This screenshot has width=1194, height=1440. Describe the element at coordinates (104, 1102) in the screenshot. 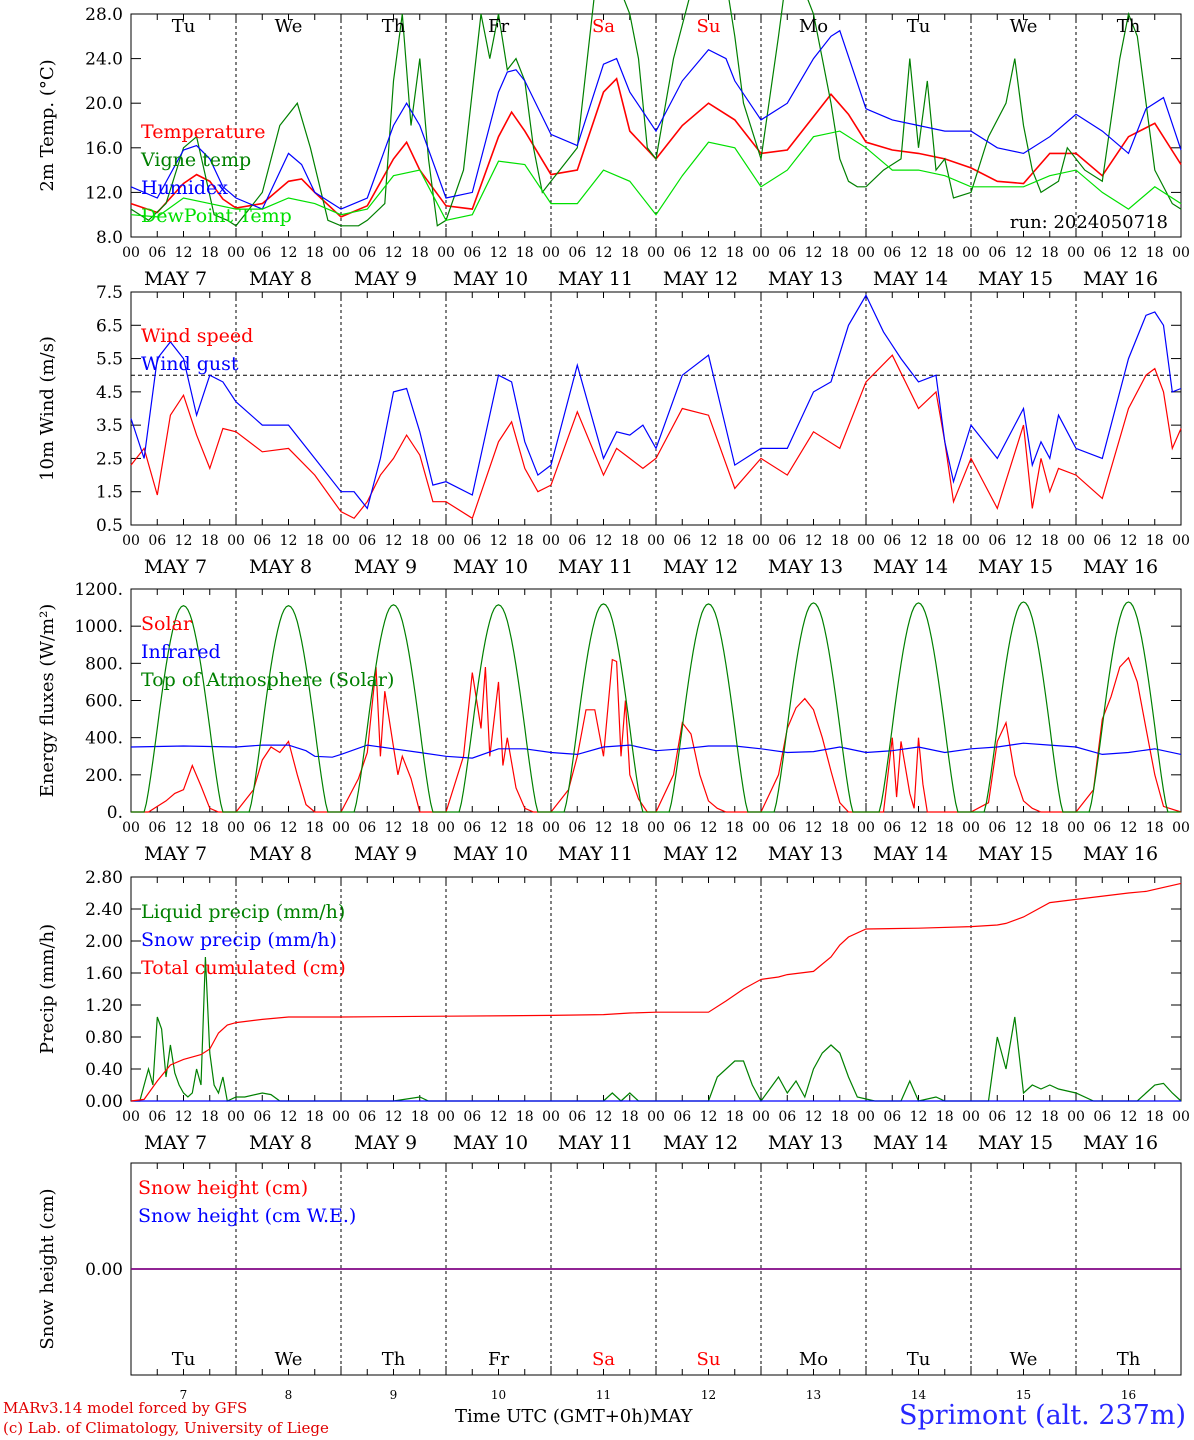

I see `y-tick-label: 0.00` at that location.